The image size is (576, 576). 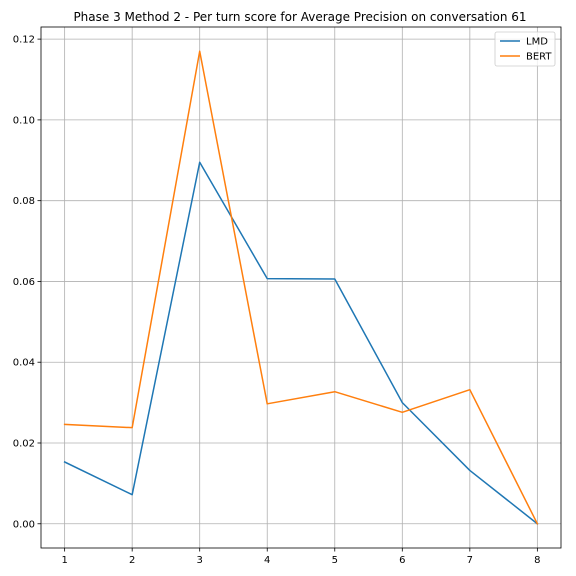 I want to click on y-tick-label: 0.08, so click(x=24, y=201).